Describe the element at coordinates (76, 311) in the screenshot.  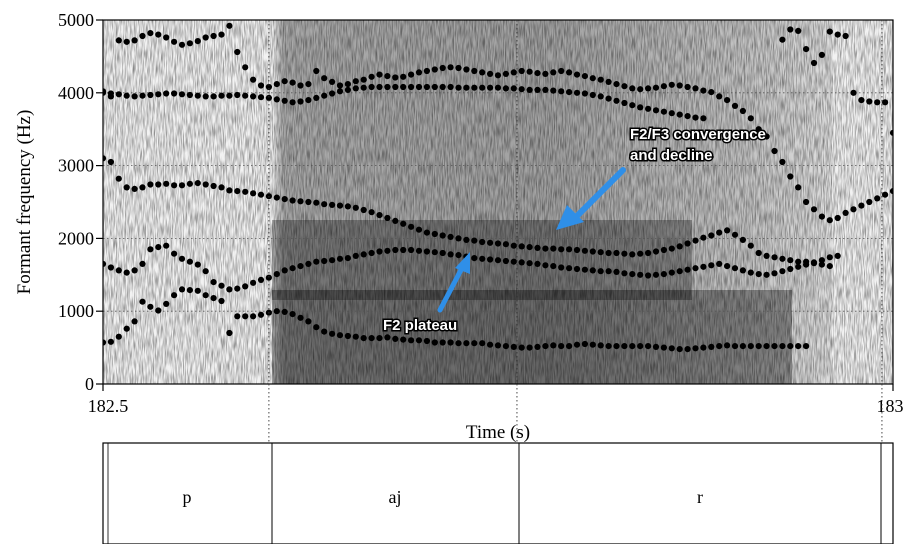
I see `y-tick-label-1000: 1000` at that location.